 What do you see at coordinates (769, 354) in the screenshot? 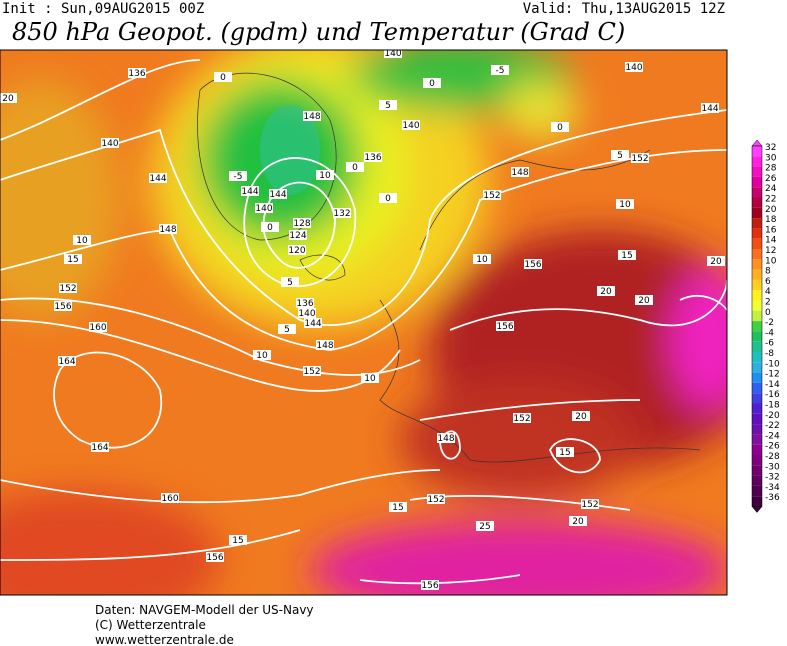
I see `colorbar-label: -8` at bounding box center [769, 354].